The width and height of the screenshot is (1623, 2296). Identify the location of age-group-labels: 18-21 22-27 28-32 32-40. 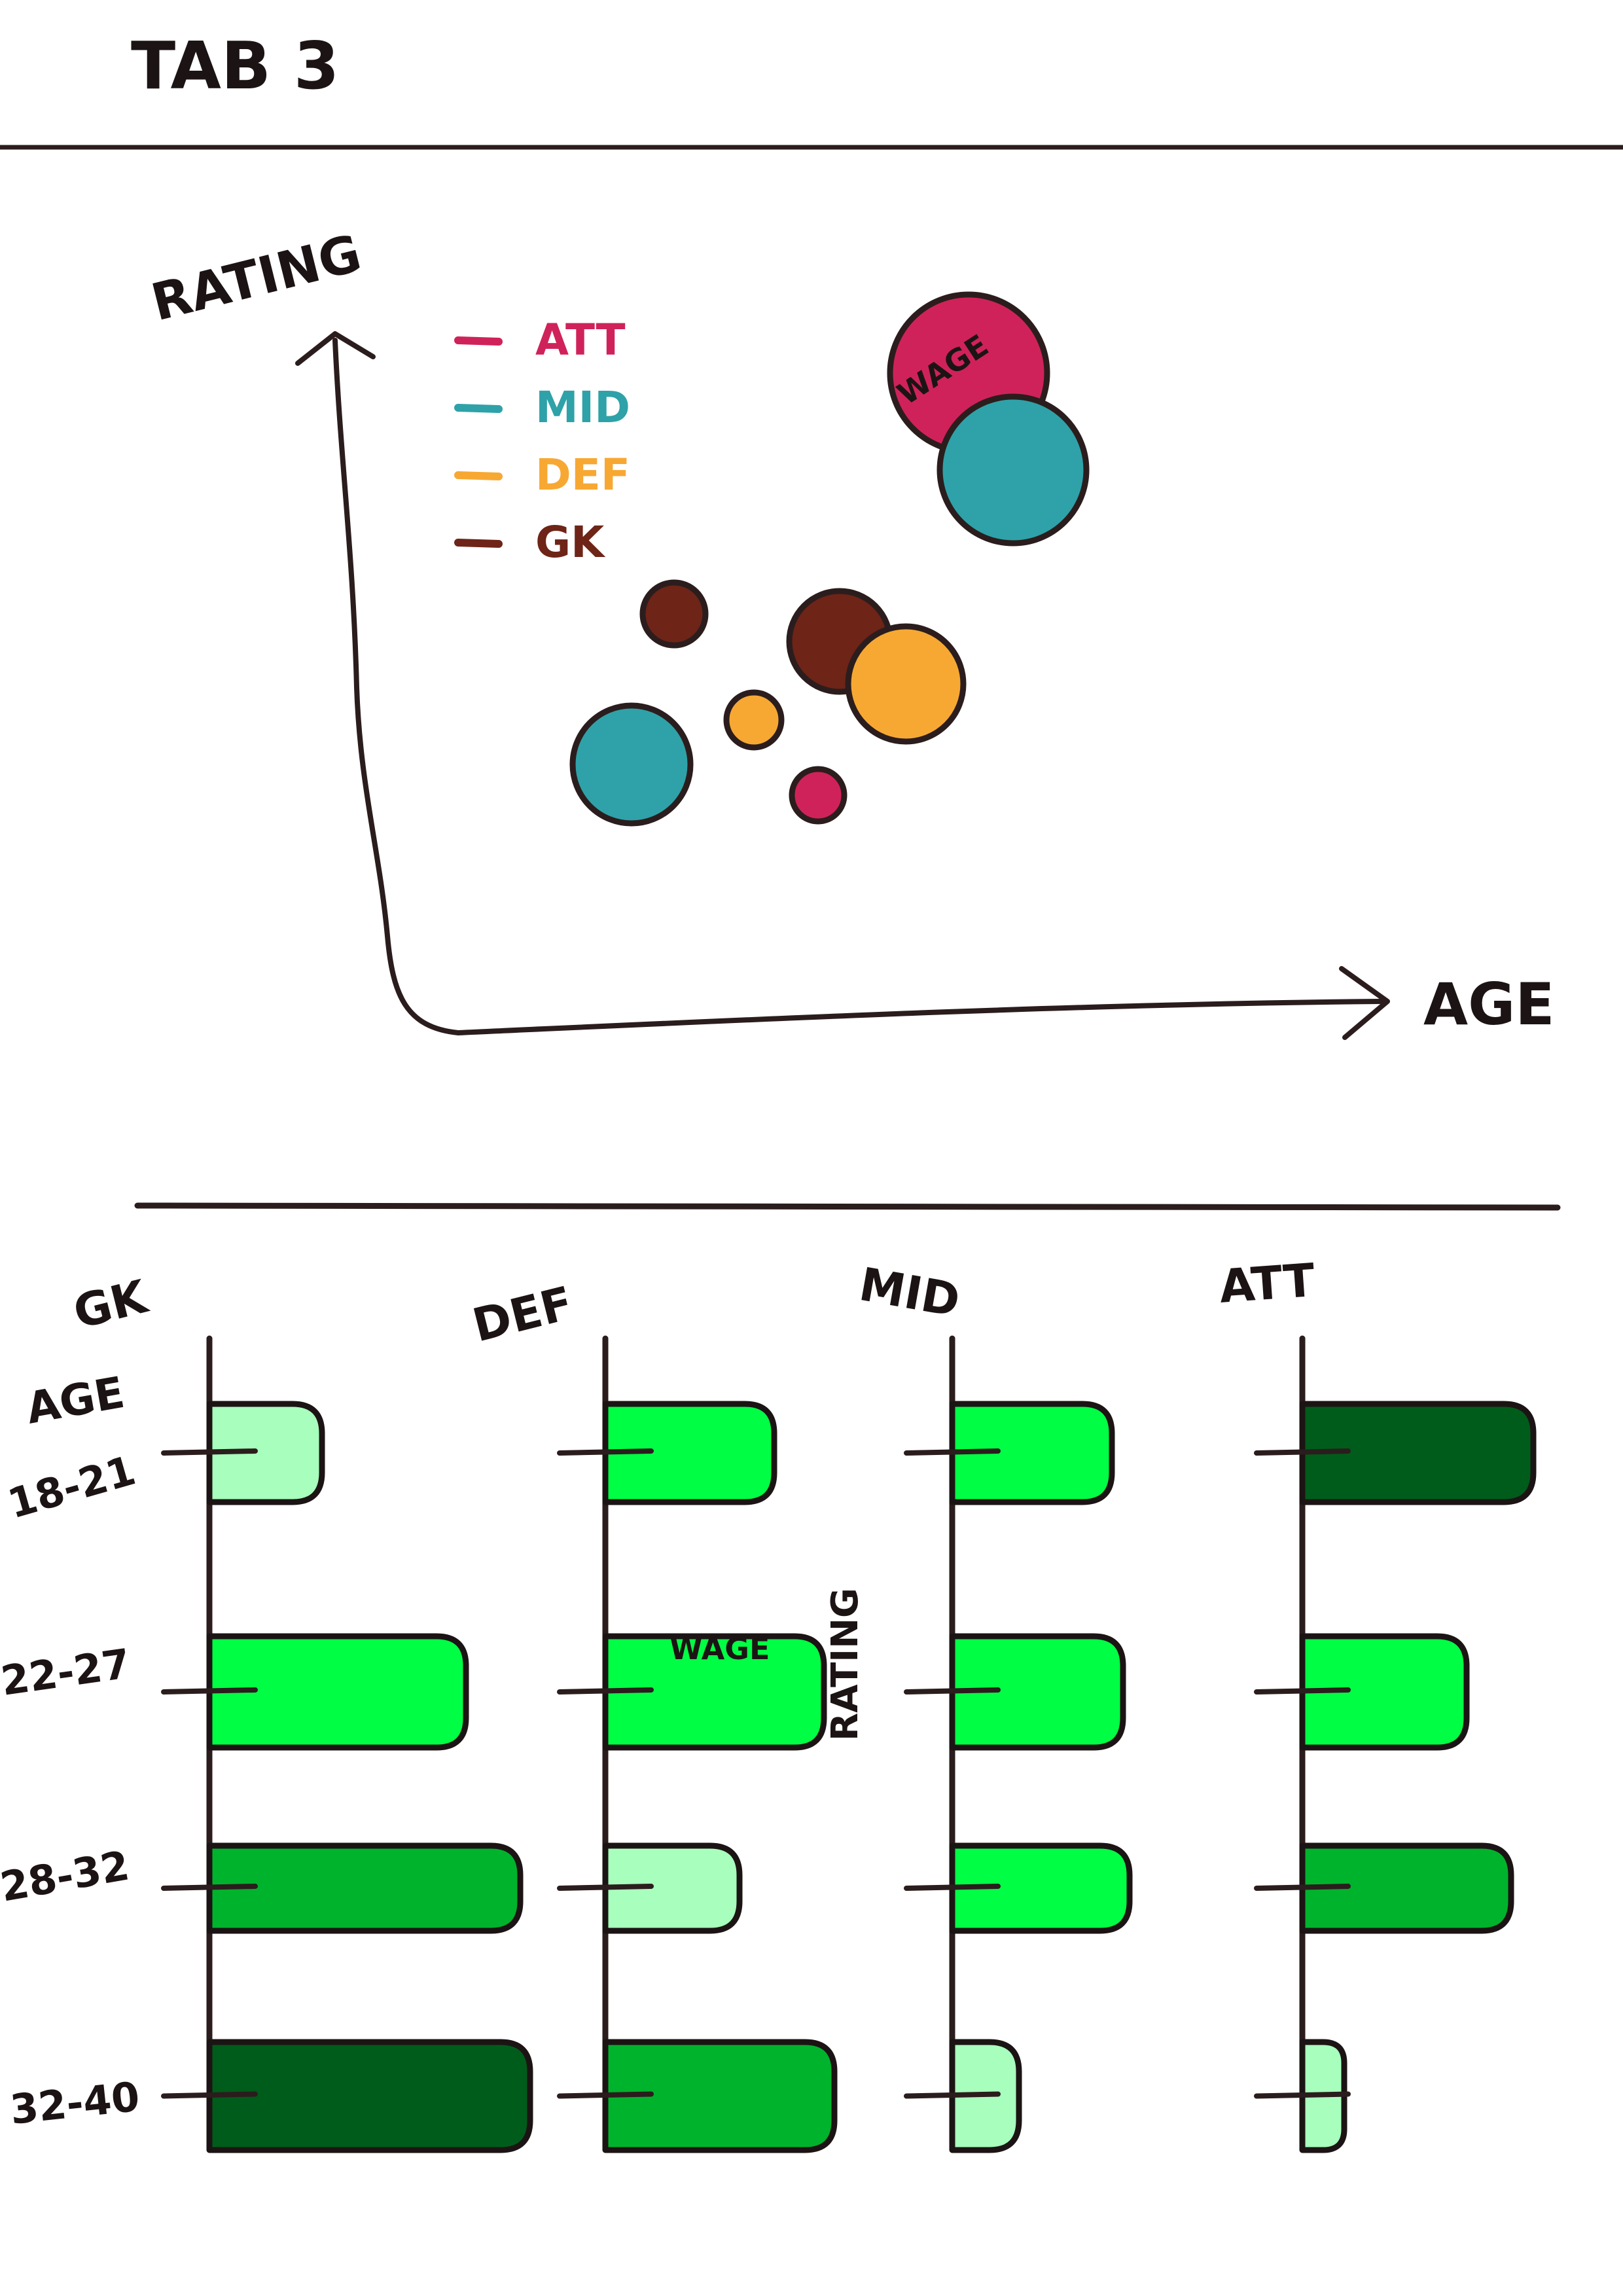
(71, 1790).